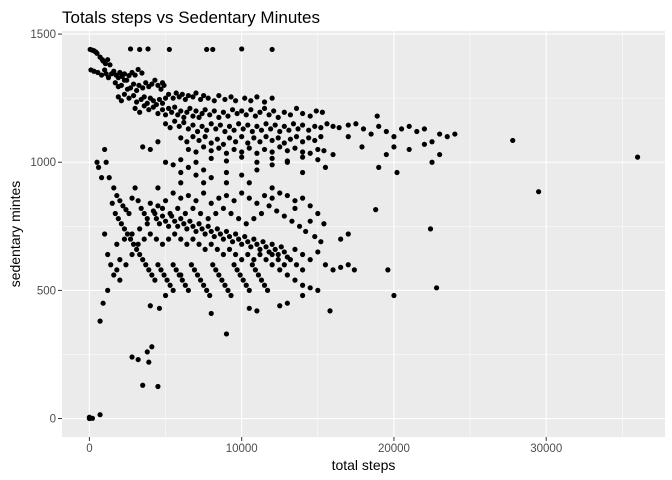 The height and width of the screenshot is (480, 672). I want to click on x-axis-ticks: 0 10000 20000 30000, so click(324, 446).